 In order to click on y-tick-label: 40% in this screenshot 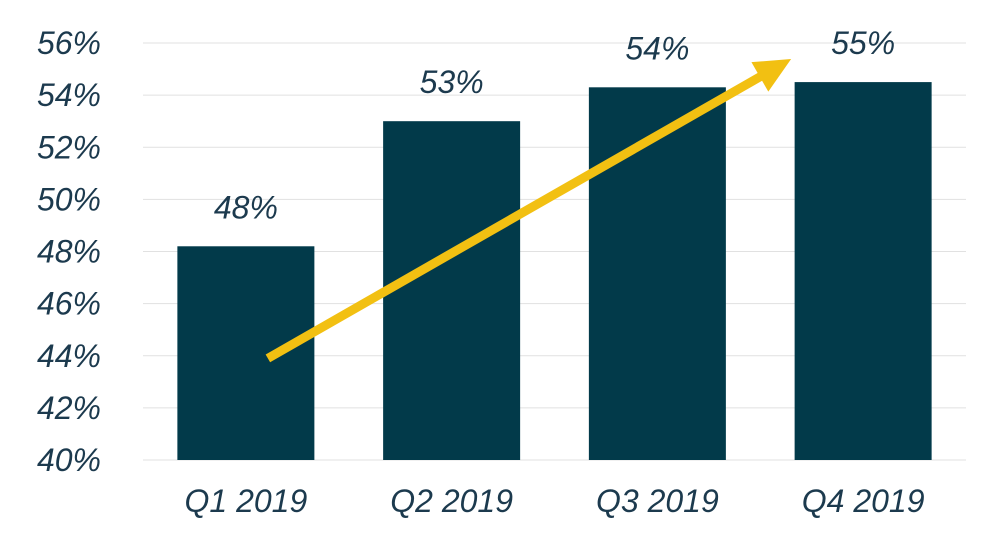, I will do `click(69, 460)`.